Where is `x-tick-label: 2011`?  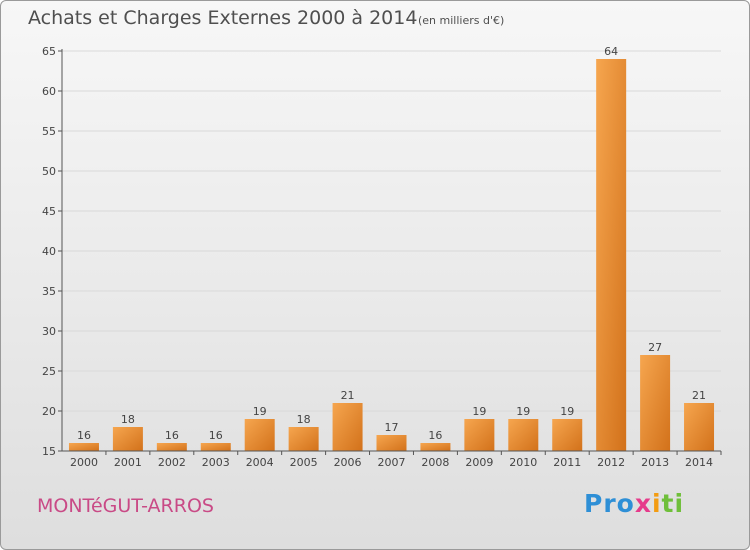 x-tick-label: 2011 is located at coordinates (567, 462).